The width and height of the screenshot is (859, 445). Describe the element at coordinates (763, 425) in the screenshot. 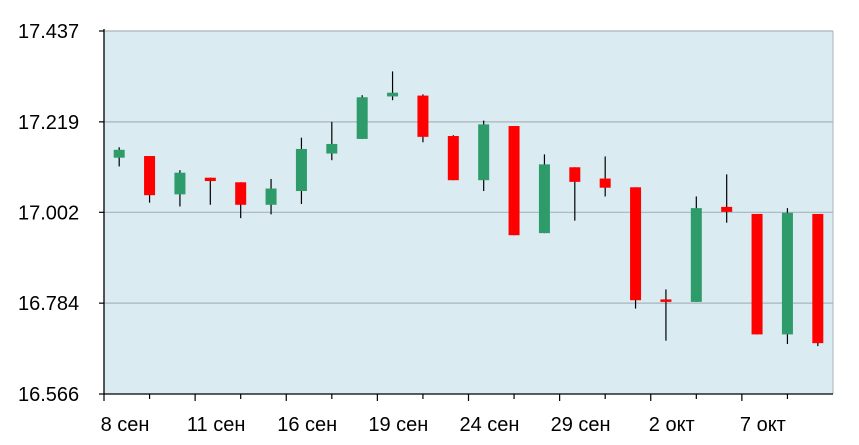

I see `x-tick-label: 7 окт` at that location.